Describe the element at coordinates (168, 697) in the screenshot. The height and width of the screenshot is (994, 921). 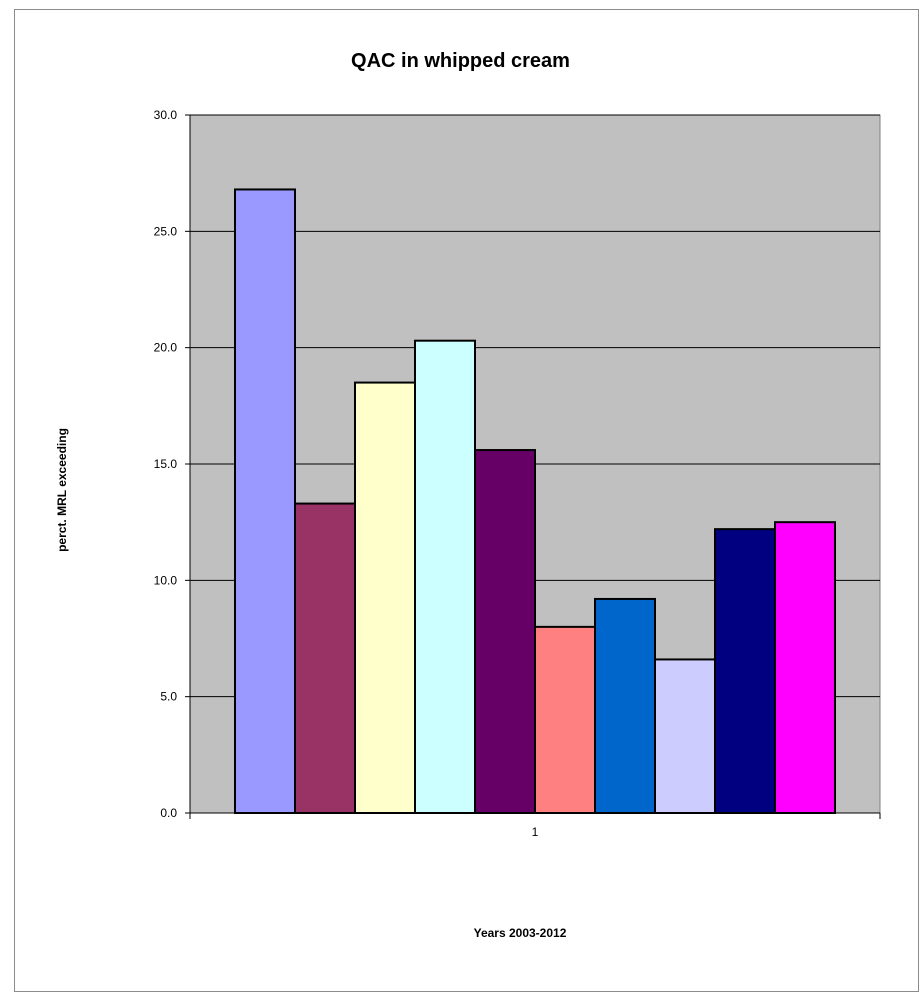
I see `y-tick-label: 5.0` at that location.